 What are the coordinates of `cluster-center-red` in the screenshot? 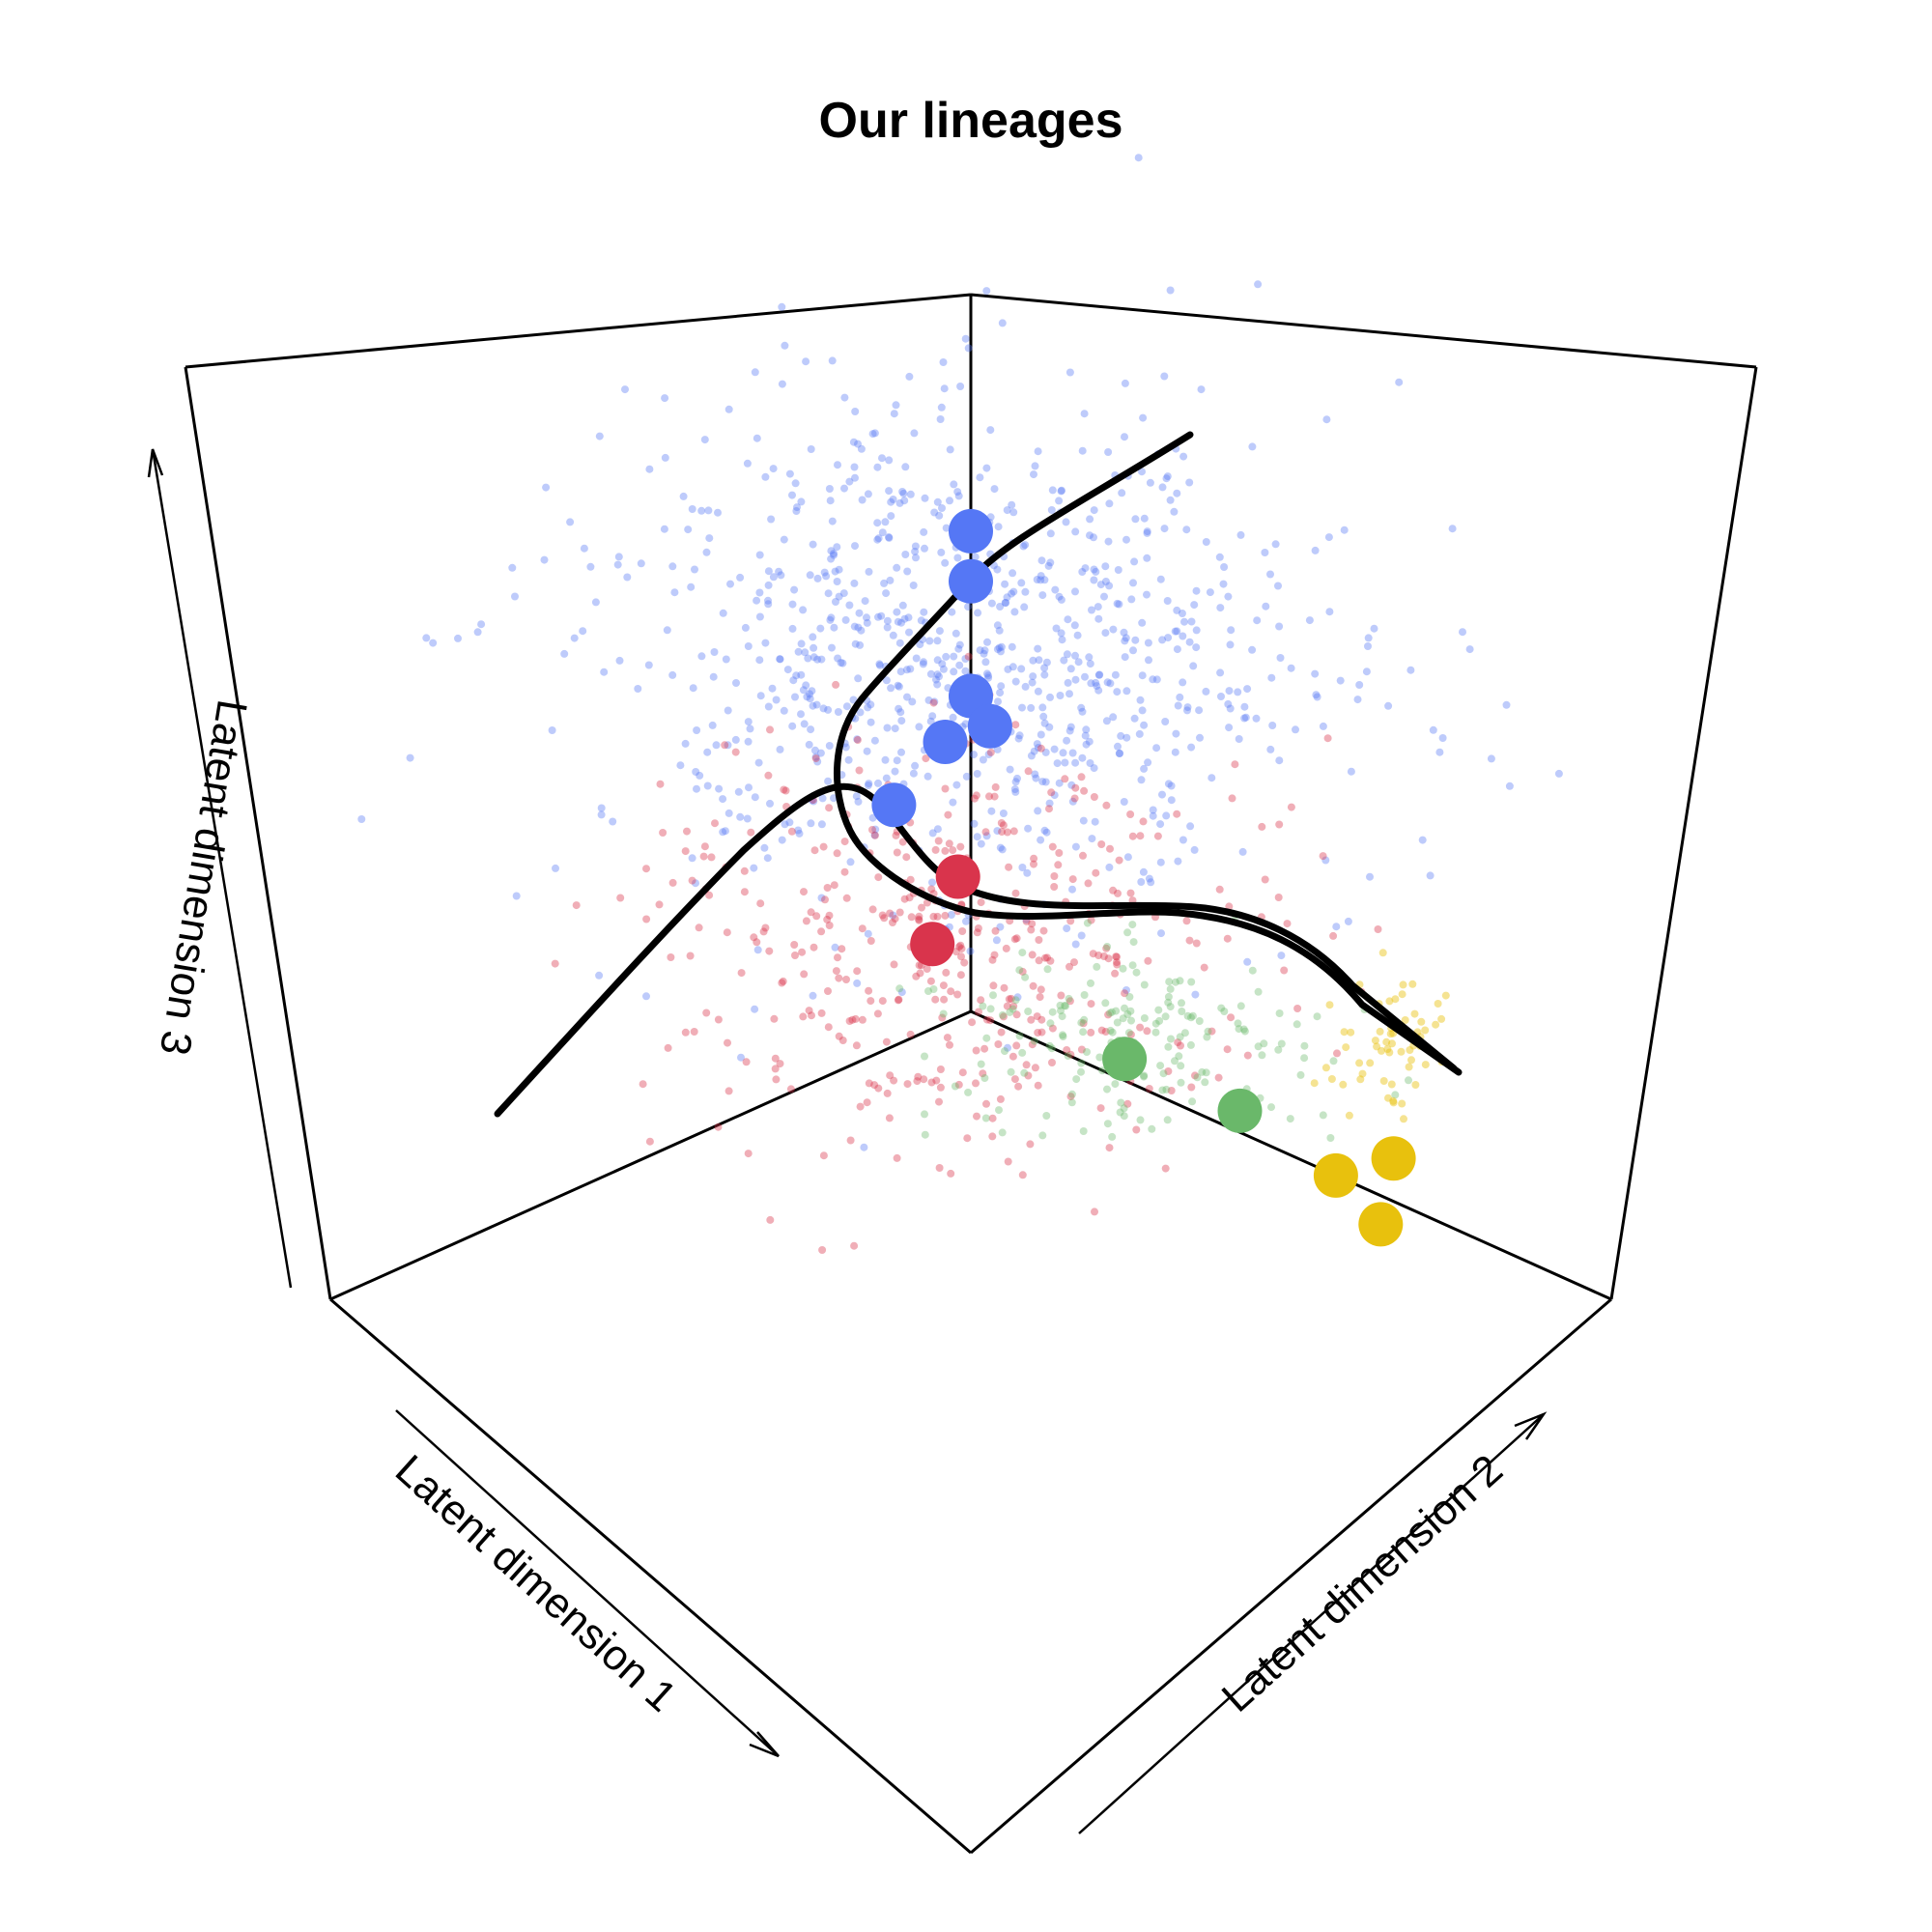 It's located at (957, 876).